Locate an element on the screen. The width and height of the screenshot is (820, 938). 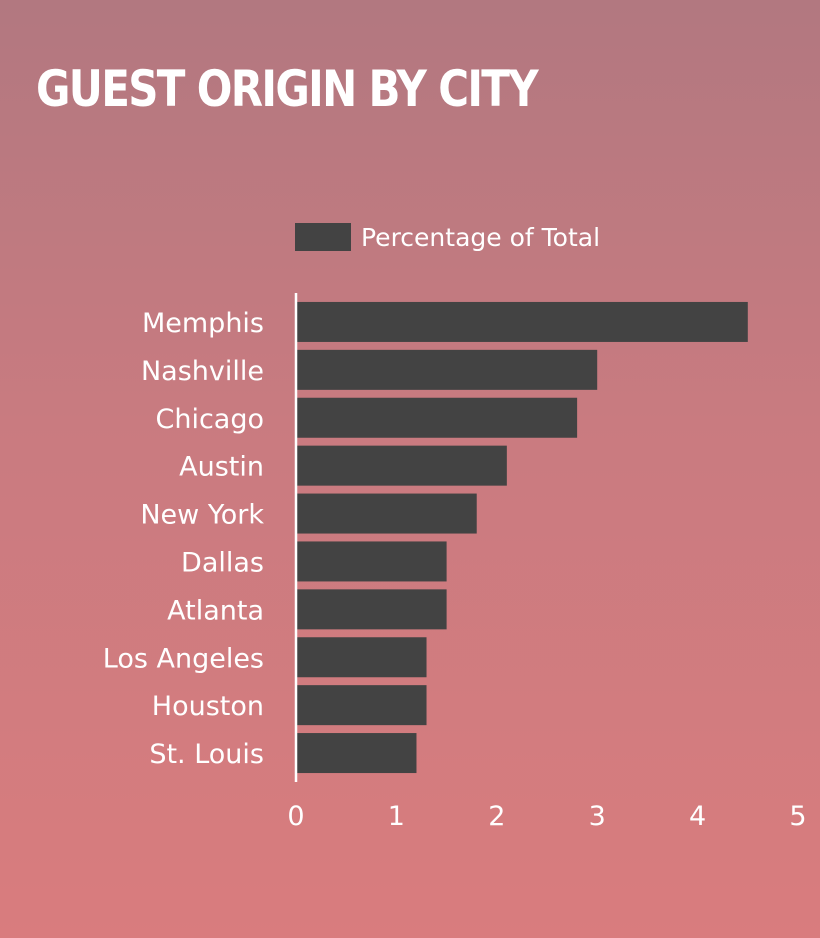
bar-chicago is located at coordinates (437, 417).